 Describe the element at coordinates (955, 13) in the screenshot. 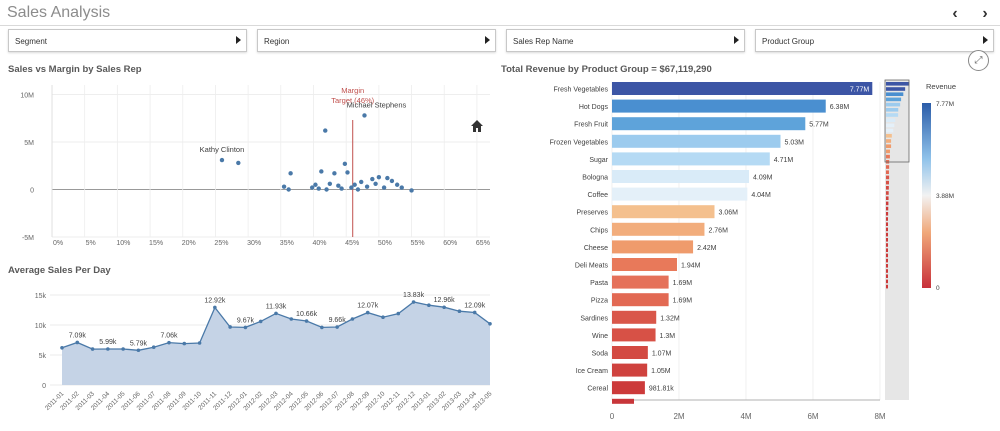

I see `previous-sheet-button: ‹` at that location.